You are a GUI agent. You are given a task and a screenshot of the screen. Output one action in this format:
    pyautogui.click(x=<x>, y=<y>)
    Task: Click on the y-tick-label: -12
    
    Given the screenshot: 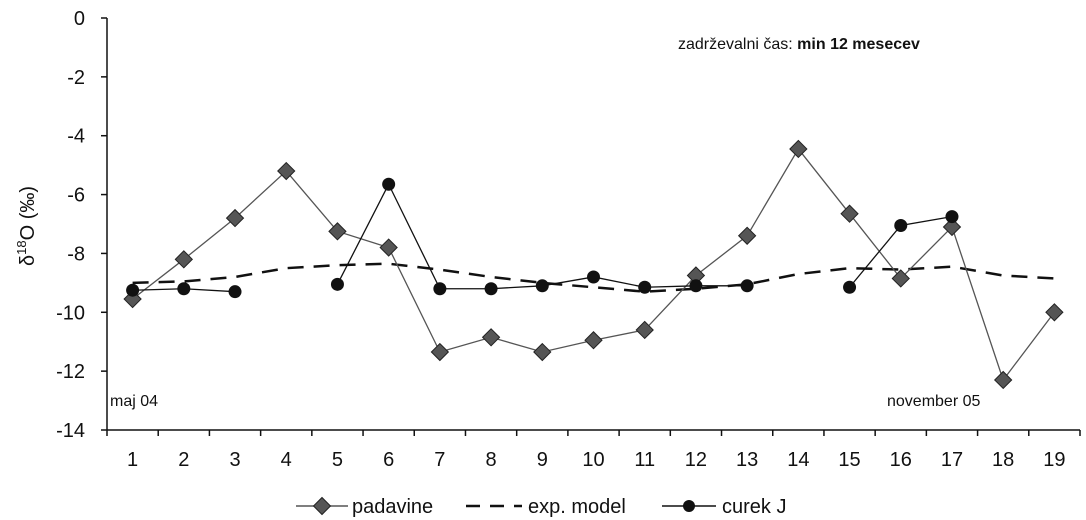 What is the action you would take?
    pyautogui.click(x=70, y=372)
    